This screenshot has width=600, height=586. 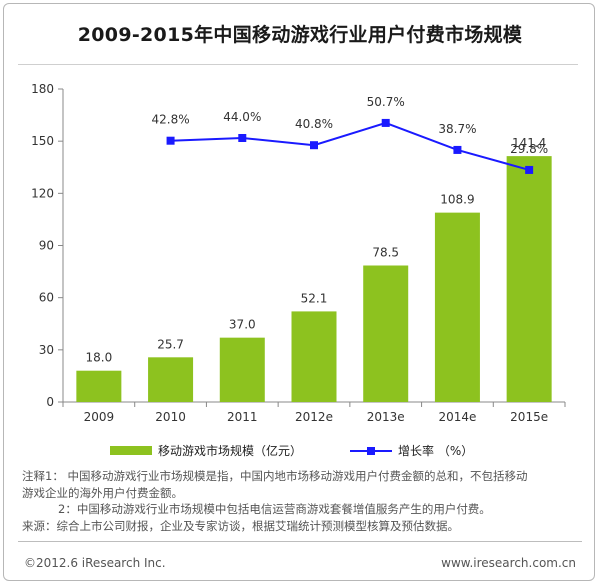 I want to click on bar-value-label: 18.0, so click(x=98, y=358).